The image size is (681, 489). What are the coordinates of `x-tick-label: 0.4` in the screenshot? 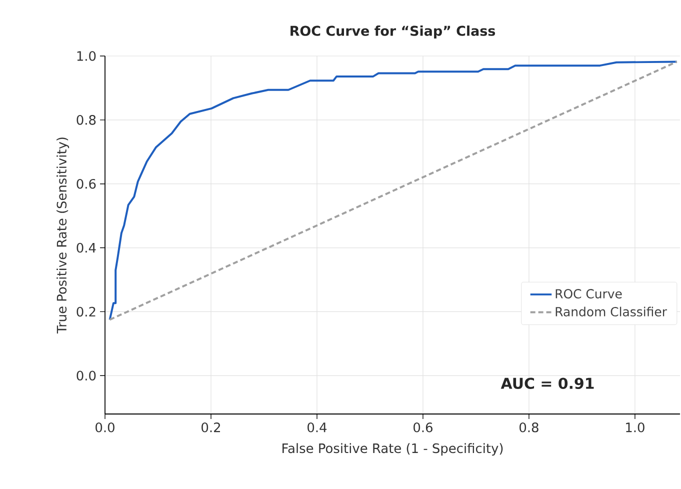 It's located at (317, 427).